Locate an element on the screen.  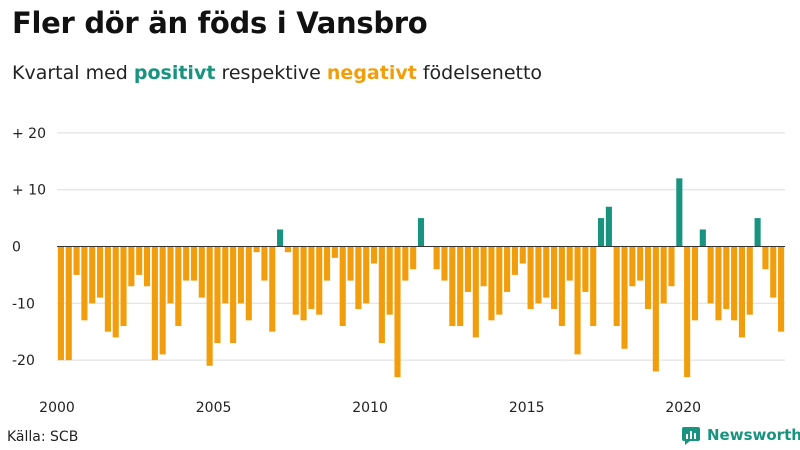
y-tick-label: + 20 is located at coordinates (29, 134).